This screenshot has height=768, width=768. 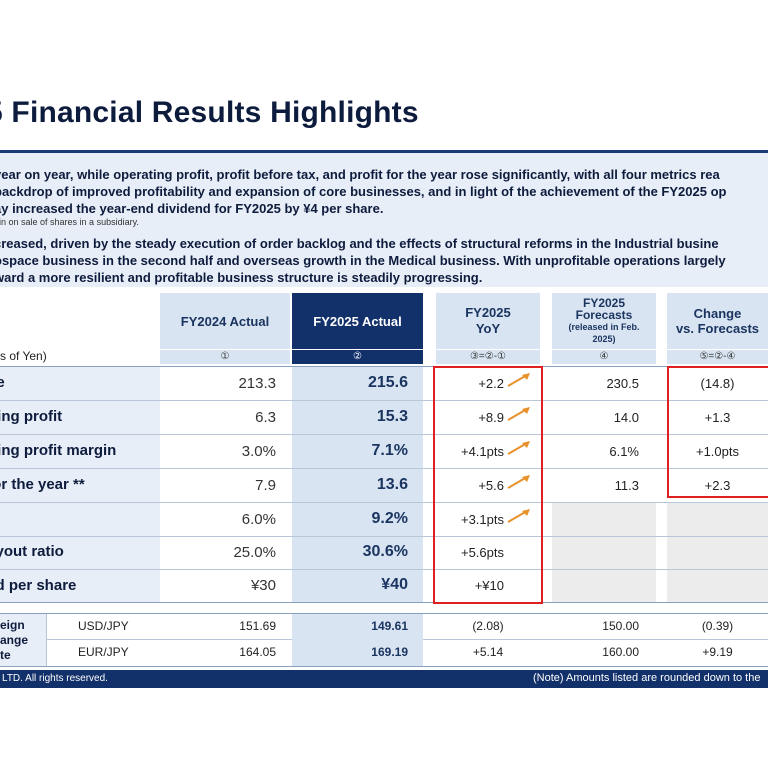 I want to click on cell-fy2024: 7.9, so click(x=265, y=485).